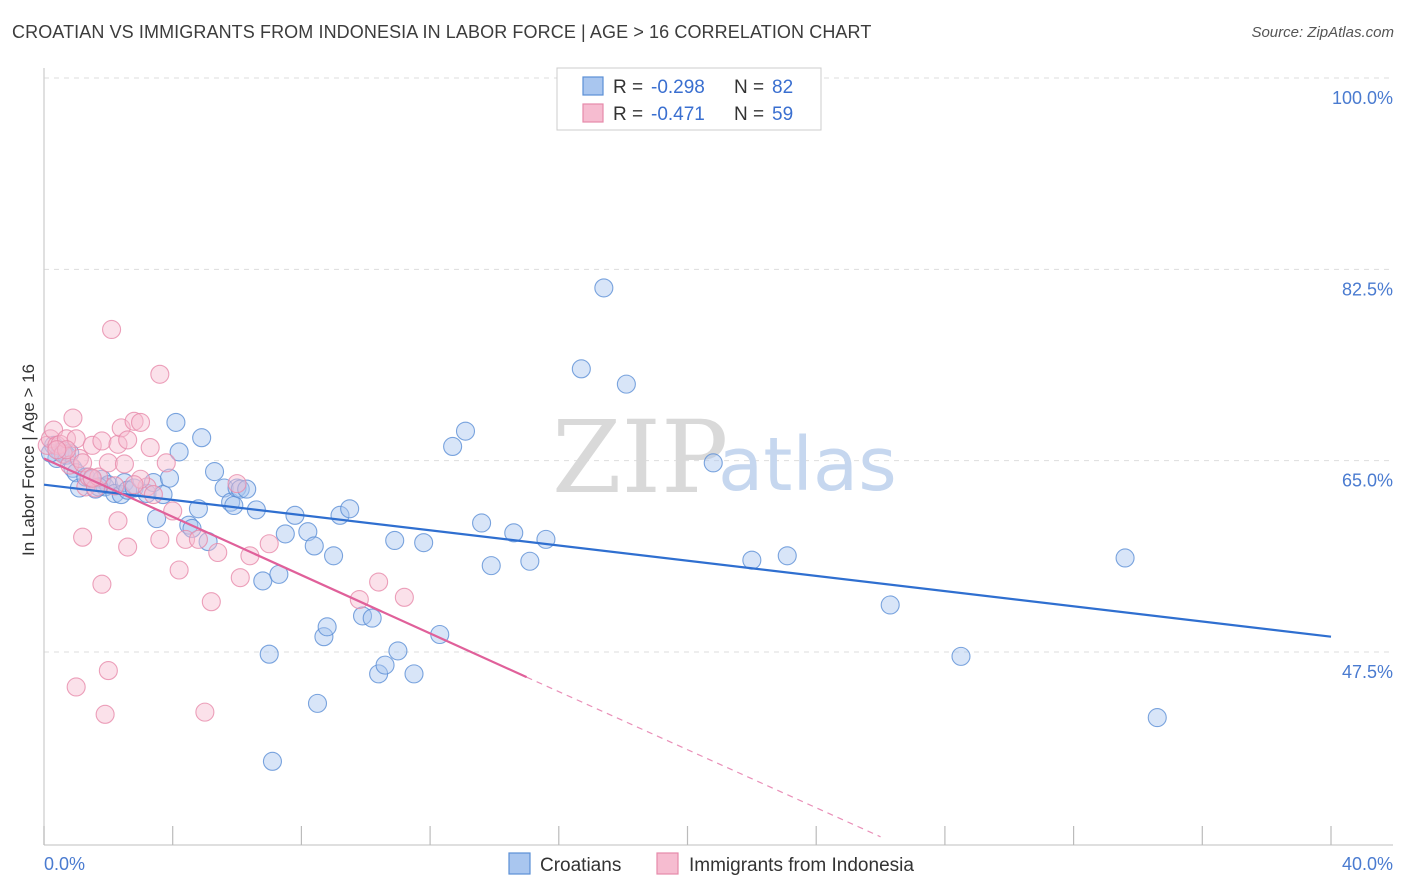  What do you see at coordinates (749, 114) in the screenshot?
I see `legend-n-label-indonesia: N =` at bounding box center [749, 114].